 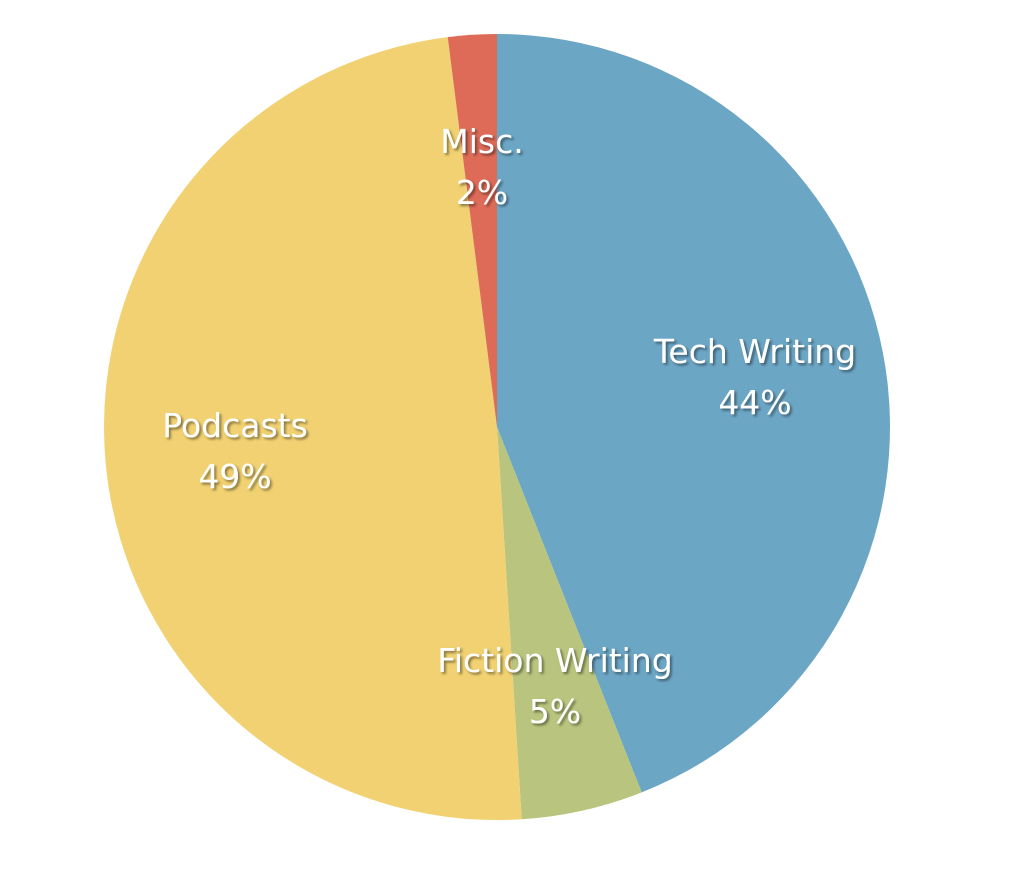 What do you see at coordinates (235, 425) in the screenshot?
I see `slice-label-podcasts: Podcasts` at bounding box center [235, 425].